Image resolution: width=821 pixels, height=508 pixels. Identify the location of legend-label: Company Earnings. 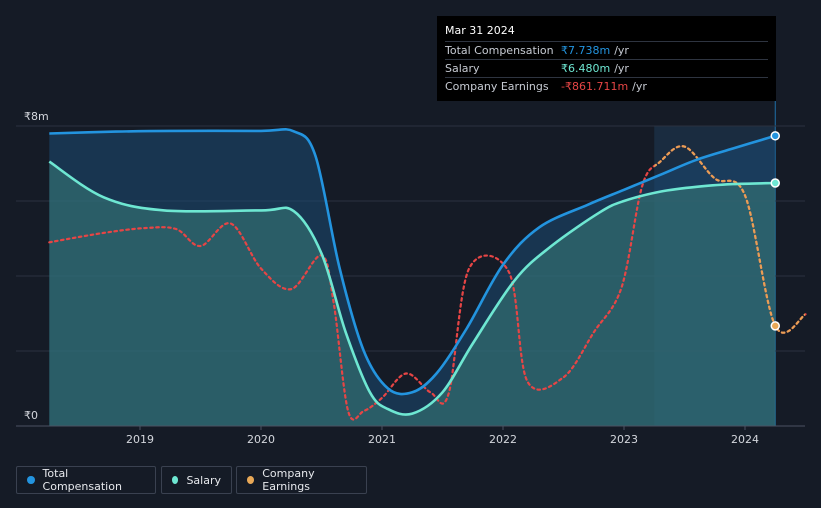
(288, 480).